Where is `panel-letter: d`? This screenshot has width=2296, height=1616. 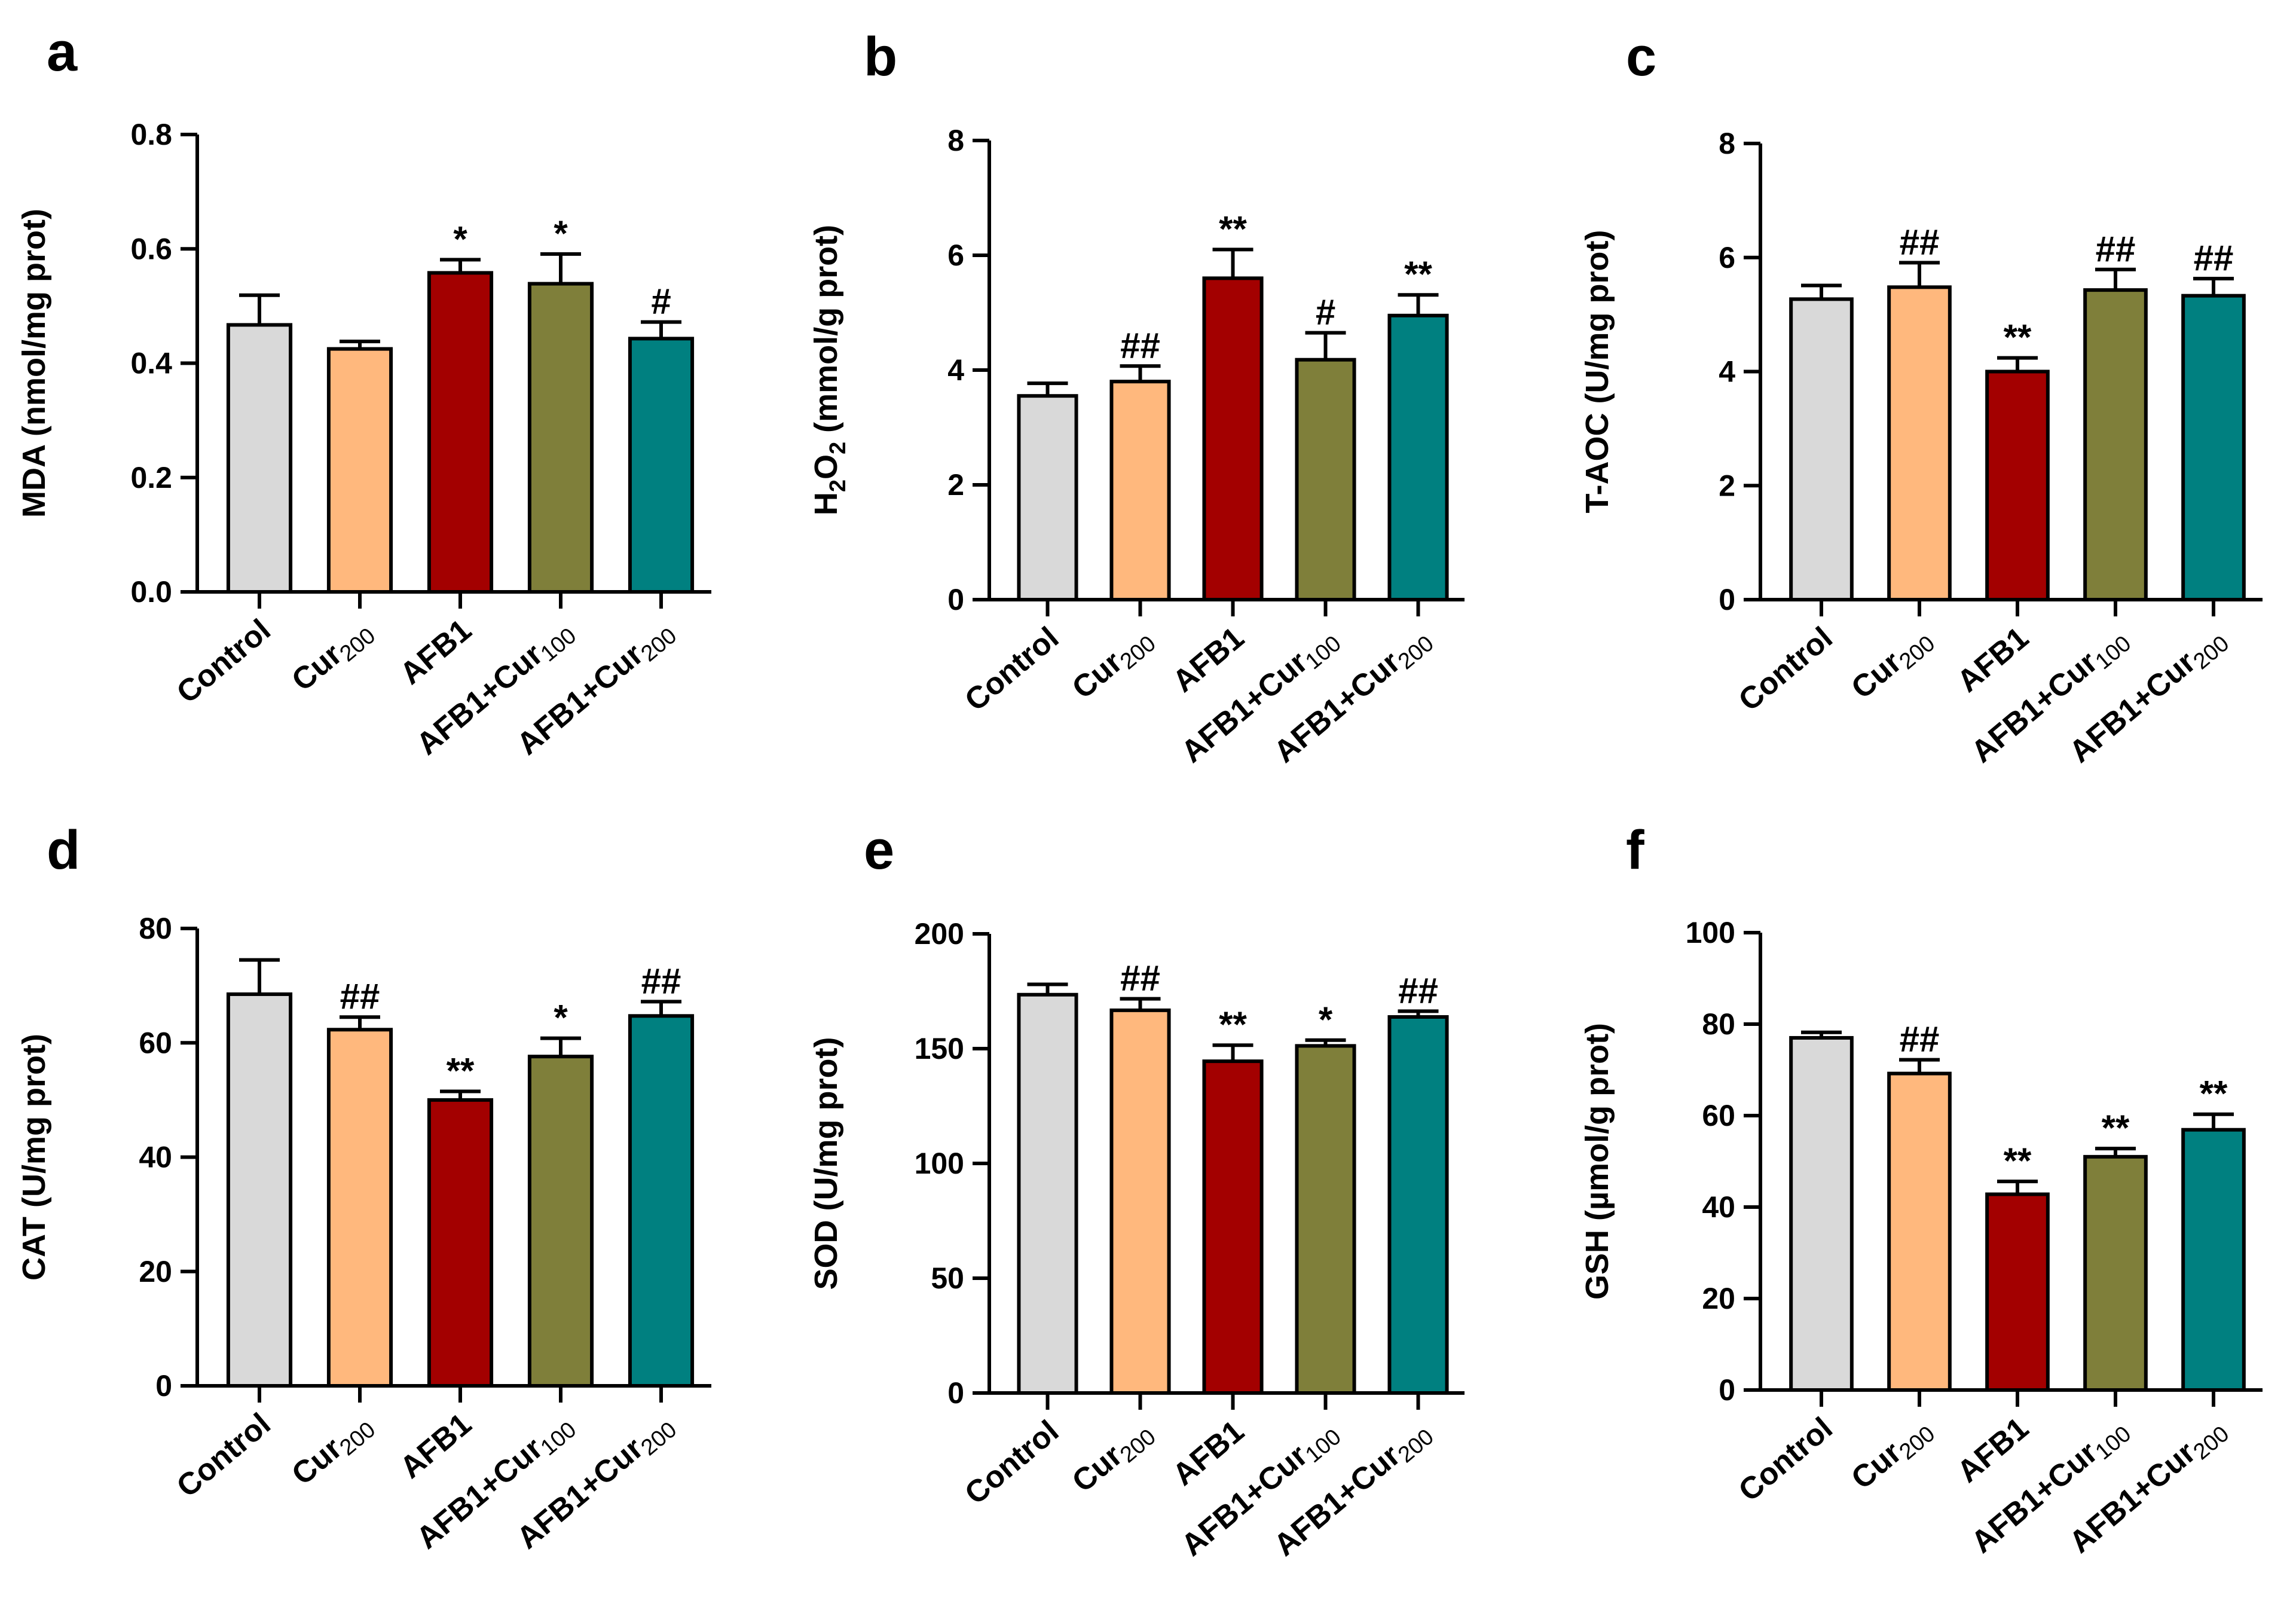 panel-letter: d is located at coordinates (63, 850).